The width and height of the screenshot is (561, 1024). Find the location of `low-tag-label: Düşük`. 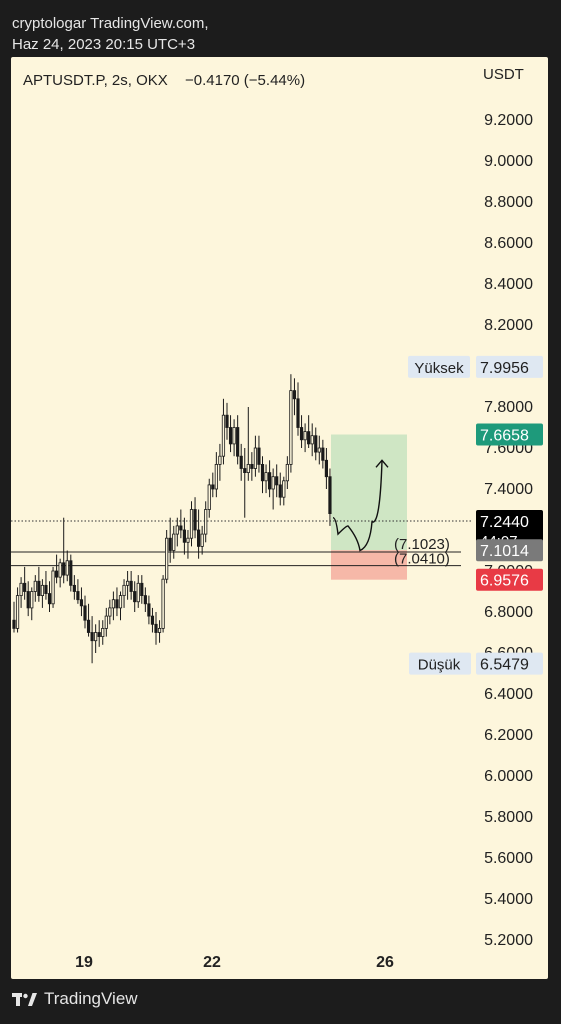

low-tag-label: Düşük is located at coordinates (439, 665).